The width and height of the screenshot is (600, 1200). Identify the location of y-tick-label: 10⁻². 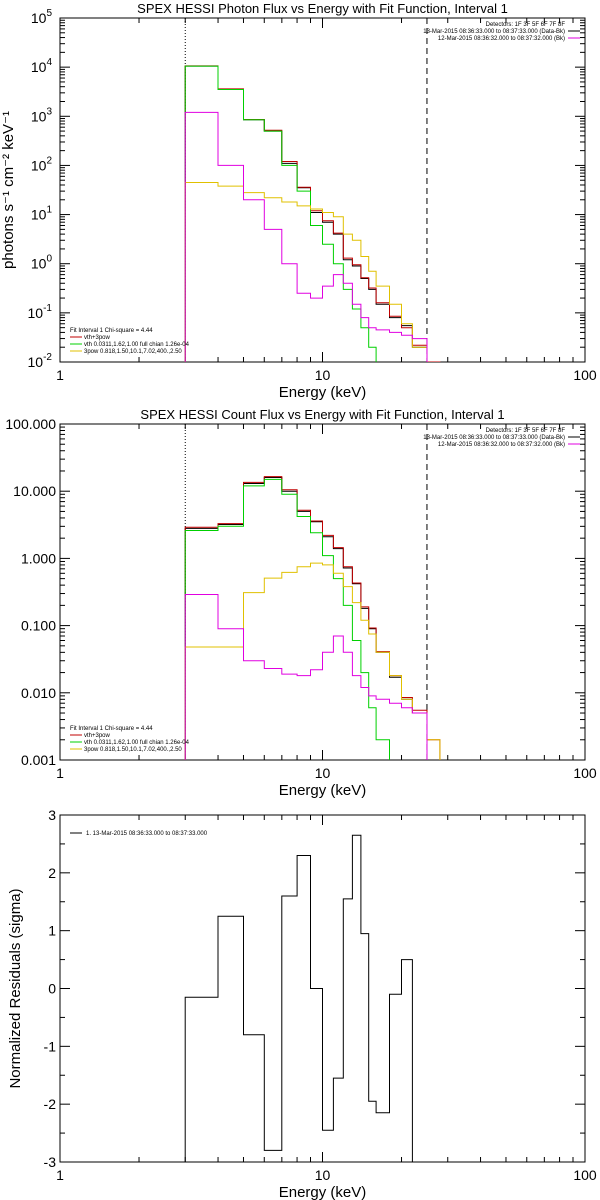
(40, 361).